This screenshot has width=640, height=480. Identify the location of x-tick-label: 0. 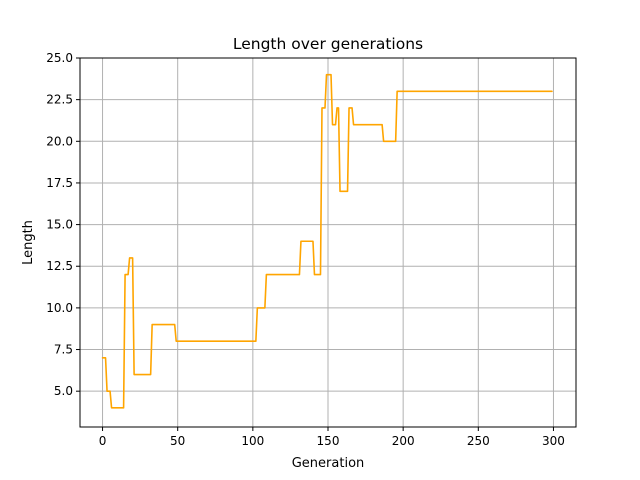
(103, 441).